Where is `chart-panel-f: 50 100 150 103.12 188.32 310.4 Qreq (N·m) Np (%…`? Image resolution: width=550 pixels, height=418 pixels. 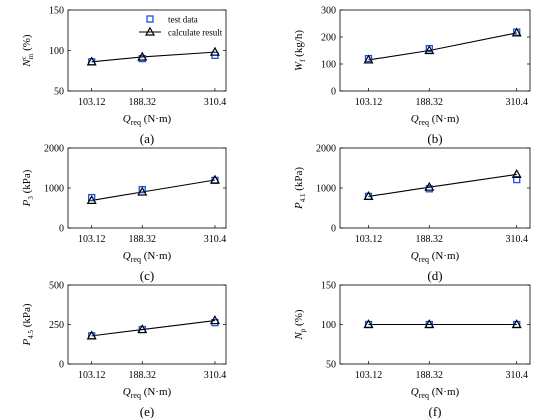 chart-panel-f: 50 100 150 103.12 188.32 310.4 Qreq (N·m) Np (%… is located at coordinates (411, 349).